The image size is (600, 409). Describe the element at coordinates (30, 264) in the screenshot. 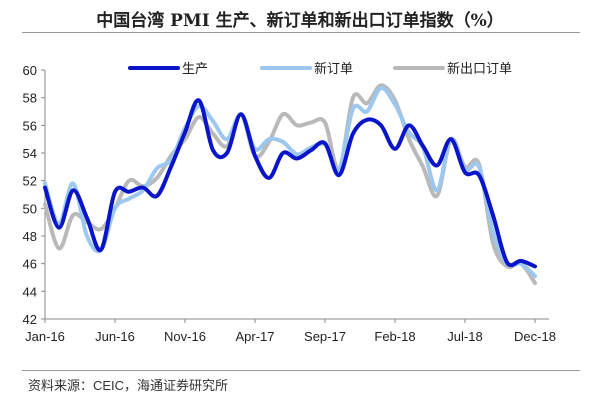

I see `y-tick-label: 46` at that location.